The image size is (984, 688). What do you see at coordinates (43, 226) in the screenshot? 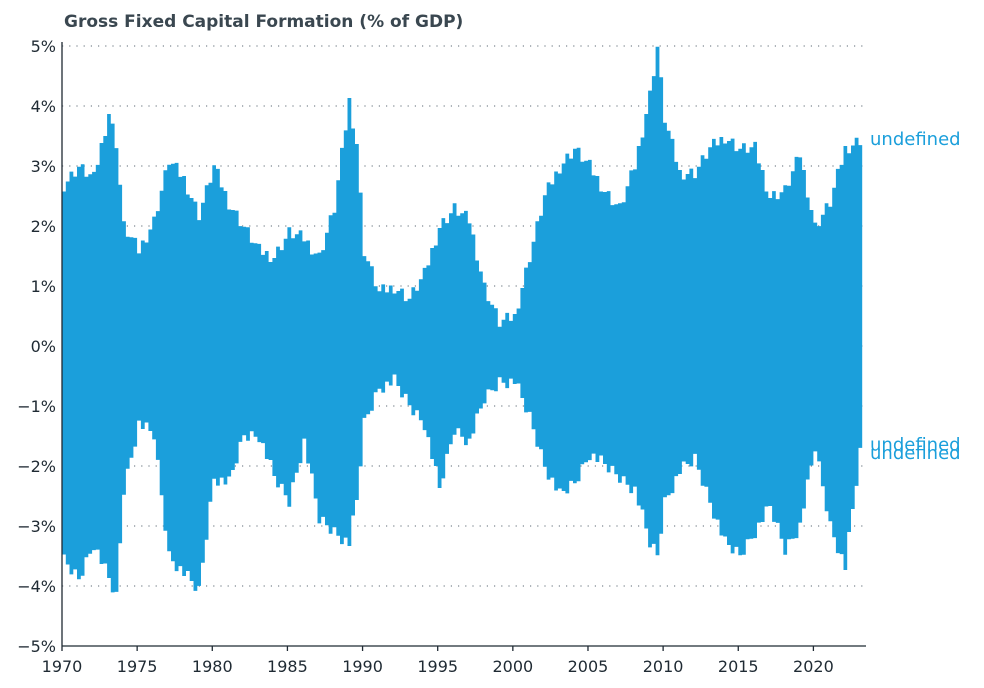
I see `y-tick-label: 2%` at bounding box center [43, 226].